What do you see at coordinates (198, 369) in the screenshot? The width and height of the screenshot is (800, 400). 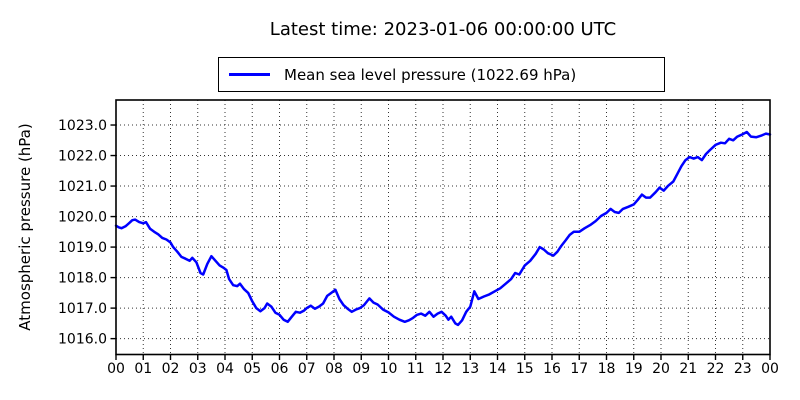 I see `x-tick-label: 03` at bounding box center [198, 369].